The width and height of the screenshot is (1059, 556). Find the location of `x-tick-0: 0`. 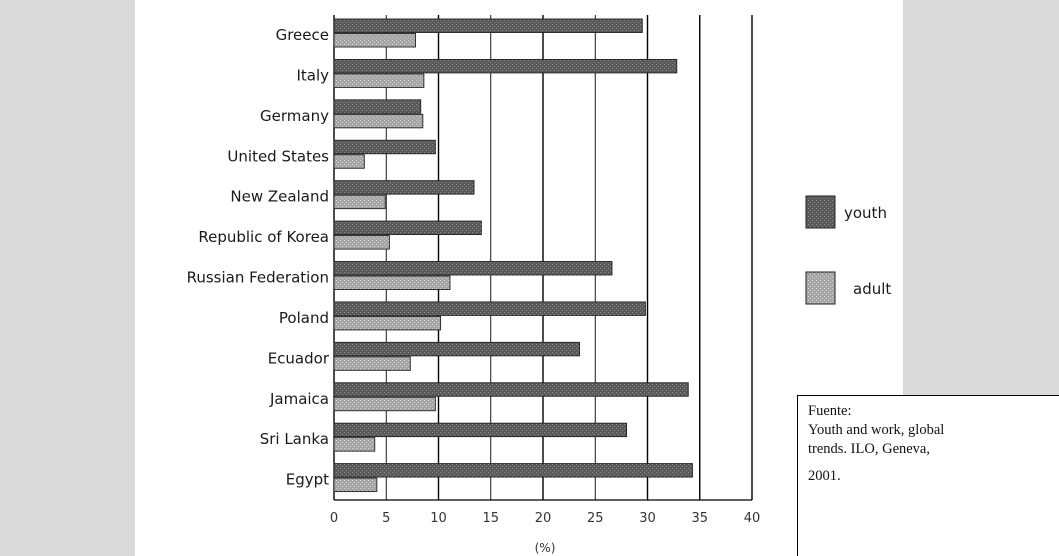

x-tick-0: 0 is located at coordinates (334, 518).